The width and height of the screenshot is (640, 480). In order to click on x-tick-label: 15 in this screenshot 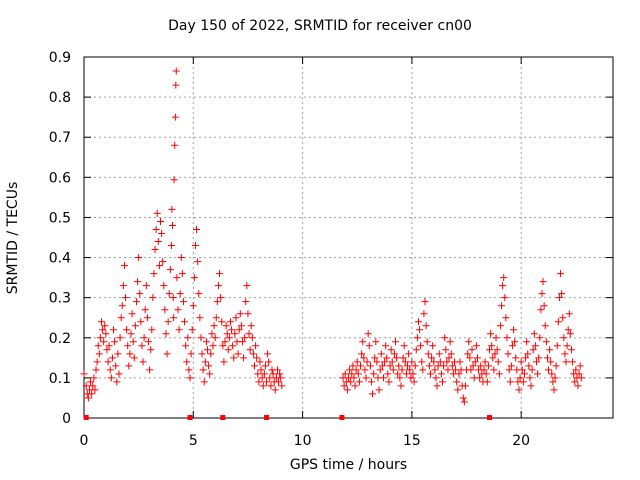, I will do `click(412, 441)`.